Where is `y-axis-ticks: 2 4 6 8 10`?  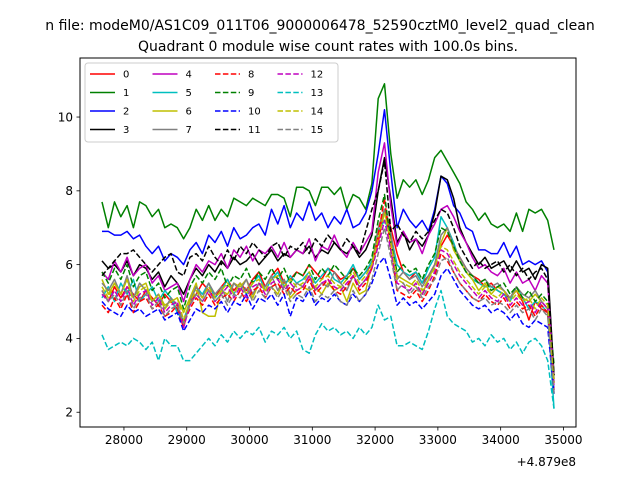 y-axis-ticks: 2 4 6 8 10 is located at coordinates (69, 265).